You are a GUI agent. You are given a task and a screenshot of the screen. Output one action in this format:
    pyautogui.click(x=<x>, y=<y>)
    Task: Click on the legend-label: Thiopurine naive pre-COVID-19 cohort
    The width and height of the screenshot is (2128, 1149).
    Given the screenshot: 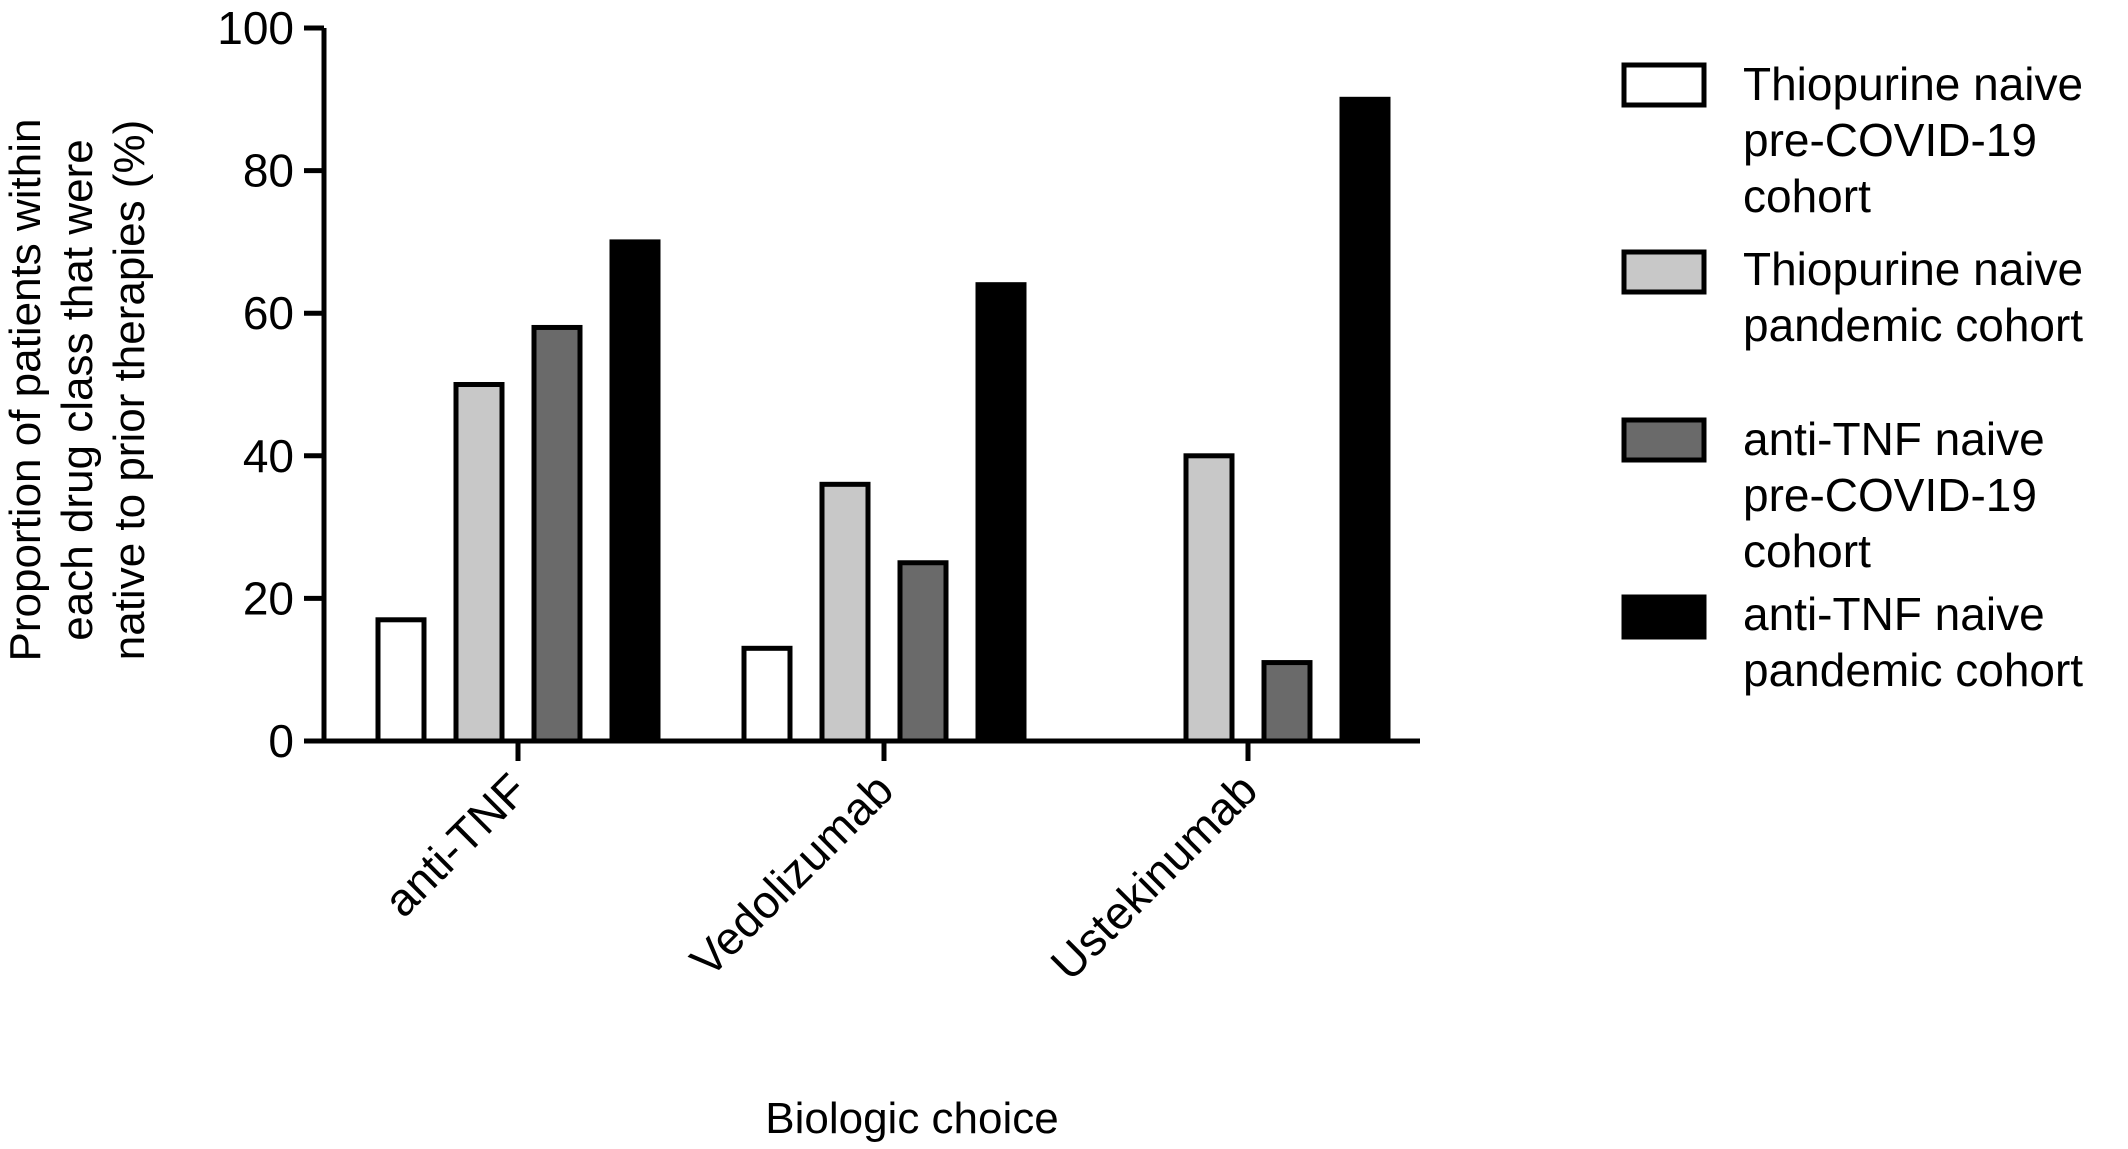 What is the action you would take?
    pyautogui.click(x=1913, y=140)
    